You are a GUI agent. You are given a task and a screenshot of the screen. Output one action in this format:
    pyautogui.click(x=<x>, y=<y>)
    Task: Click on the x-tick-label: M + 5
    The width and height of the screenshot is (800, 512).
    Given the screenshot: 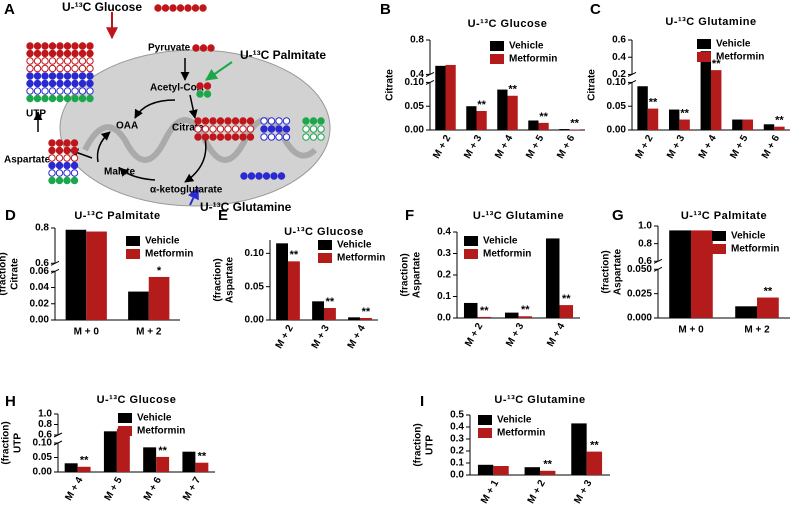 What is the action you would take?
    pyautogui.click(x=739, y=147)
    